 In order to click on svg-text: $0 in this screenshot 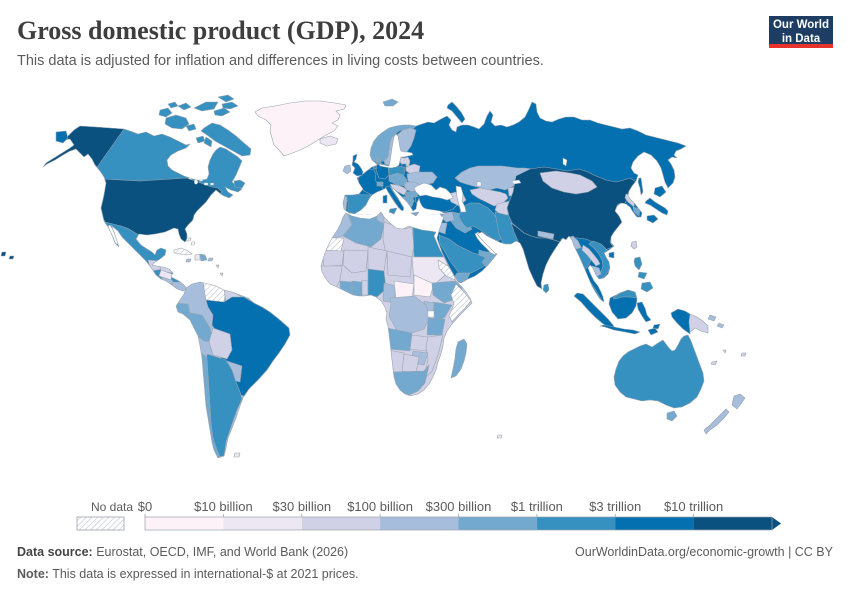, I will do `click(145, 506)`.